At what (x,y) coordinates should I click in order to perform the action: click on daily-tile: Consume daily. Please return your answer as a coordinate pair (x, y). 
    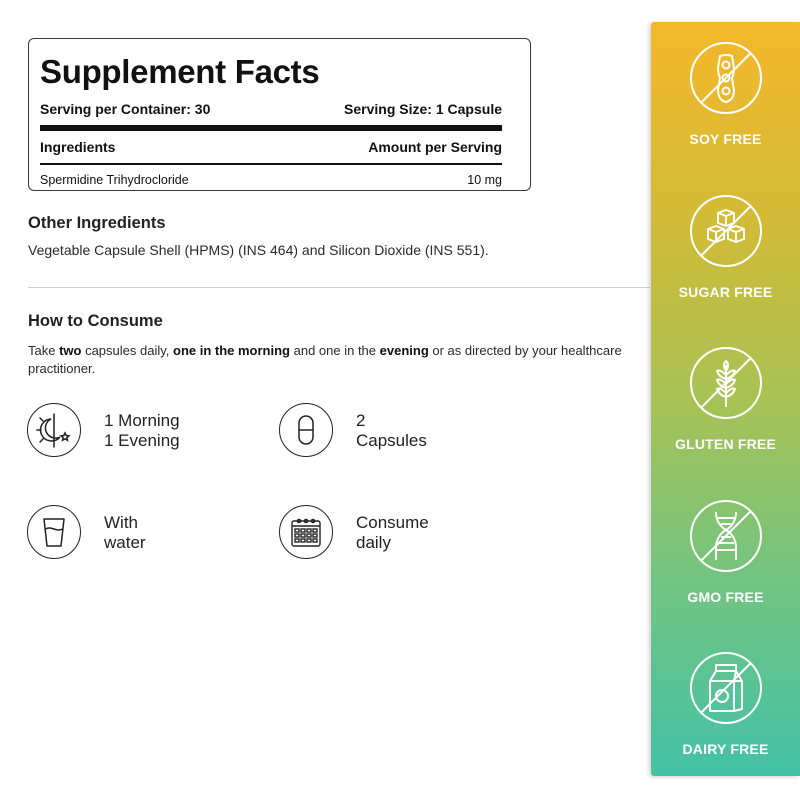
    Looking at the image, I should click on (354, 532).